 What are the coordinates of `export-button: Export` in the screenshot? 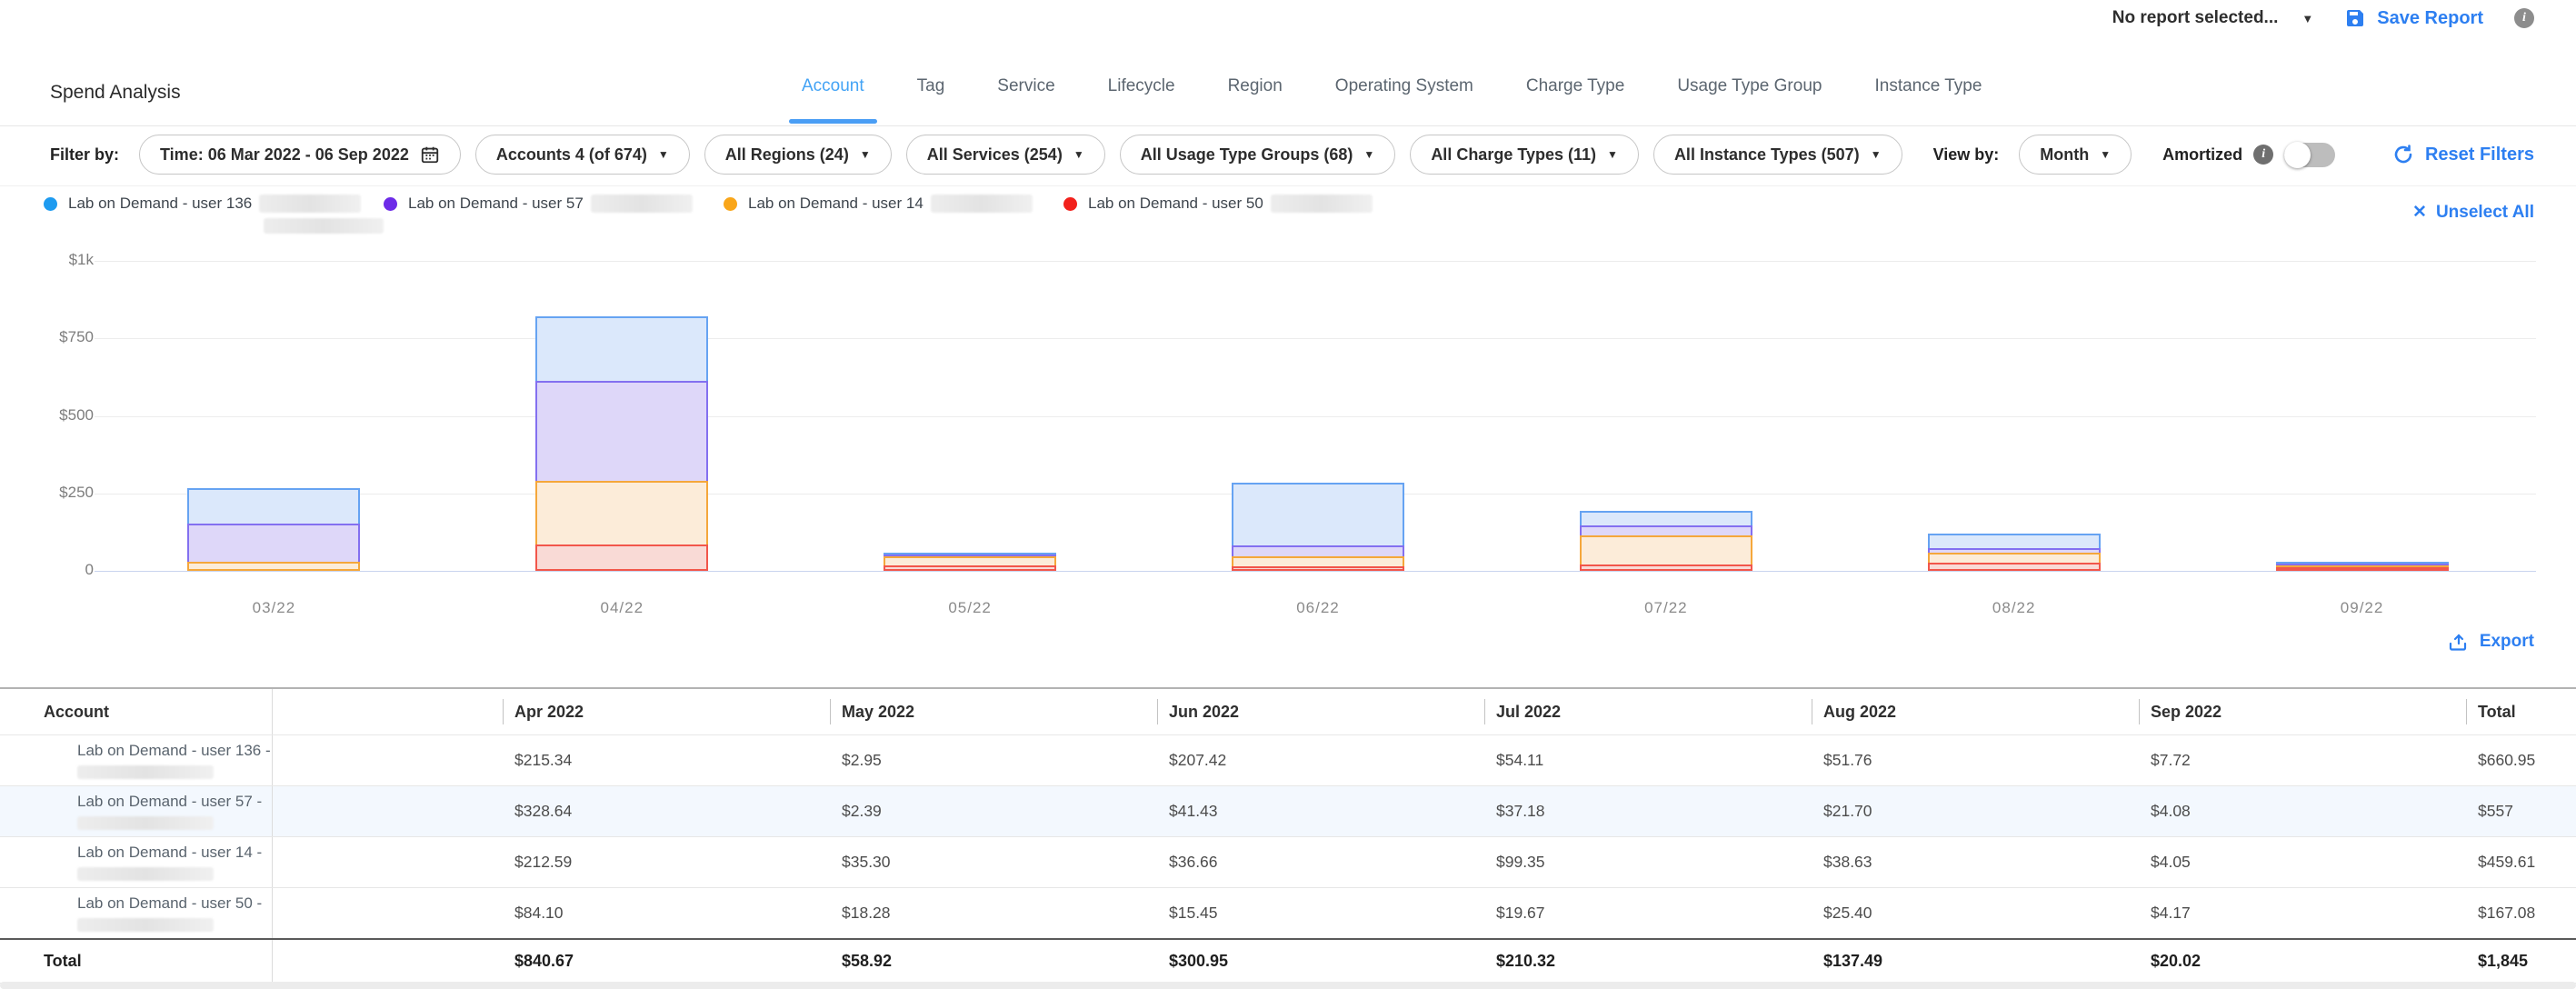 It's located at (2490, 642).